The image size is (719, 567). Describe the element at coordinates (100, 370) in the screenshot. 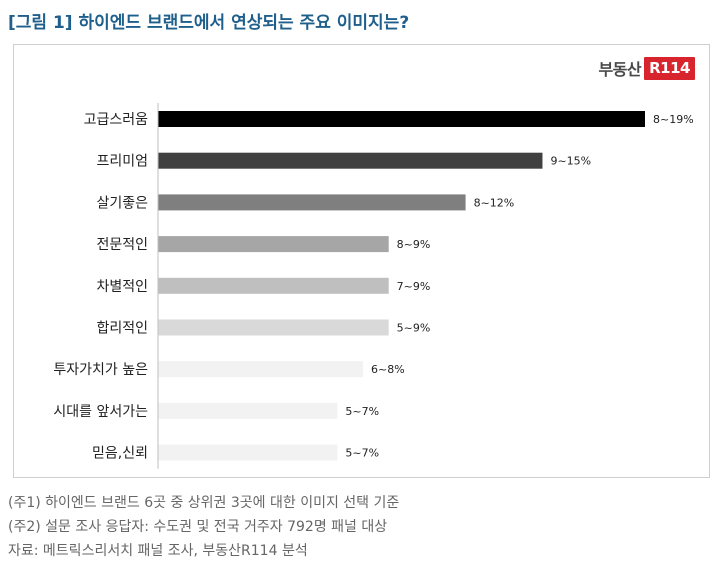

I see `category-label: 투자가치가 높은` at that location.